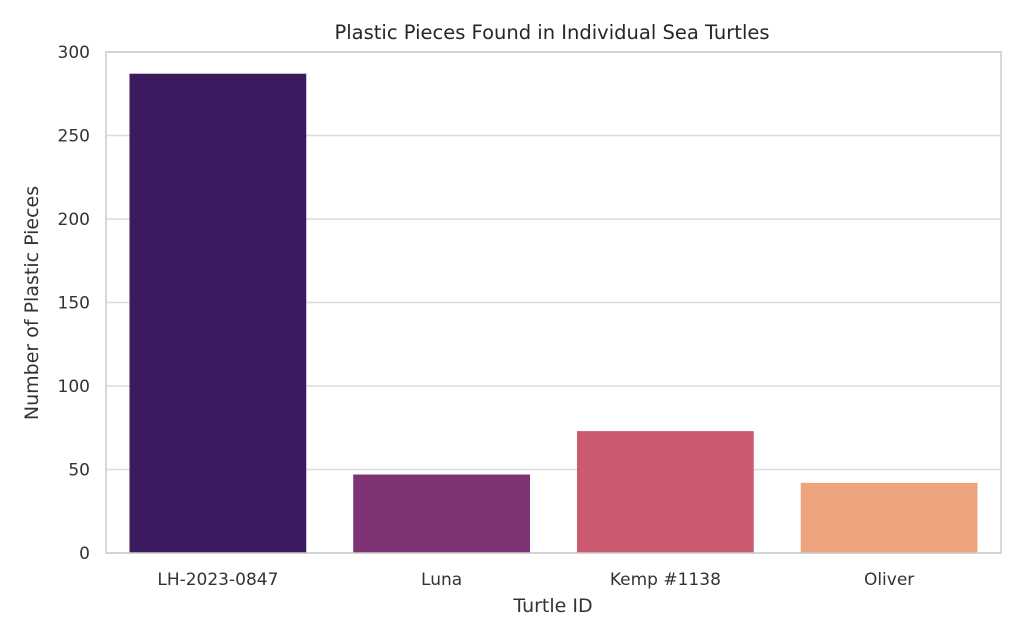 The width and height of the screenshot is (1024, 640). What do you see at coordinates (74, 53) in the screenshot?
I see `y-tick-label-300: 300` at bounding box center [74, 53].